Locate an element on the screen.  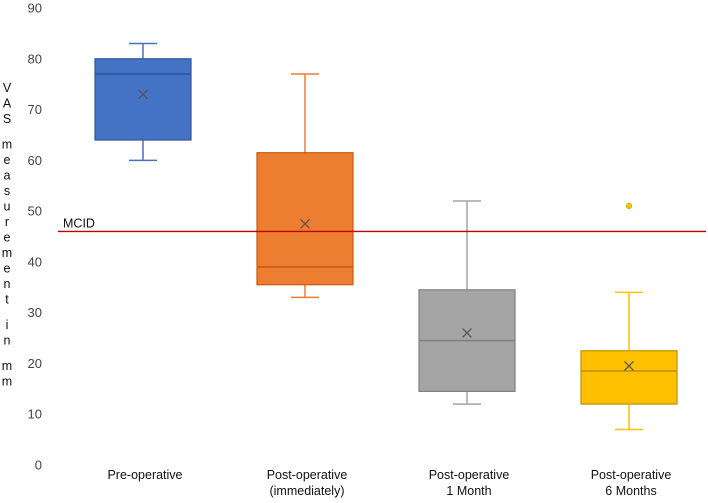
y-axis-label-char: V is located at coordinates (7, 88).